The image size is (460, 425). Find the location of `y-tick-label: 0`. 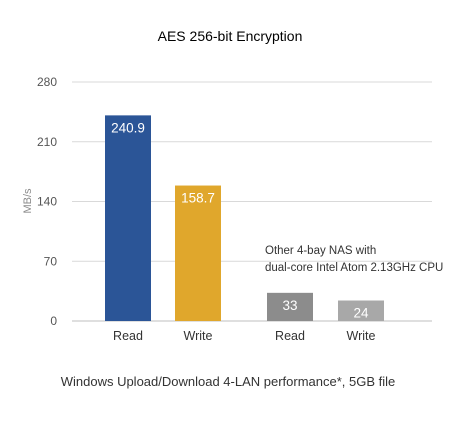

y-tick-label: 0 is located at coordinates (53, 321).